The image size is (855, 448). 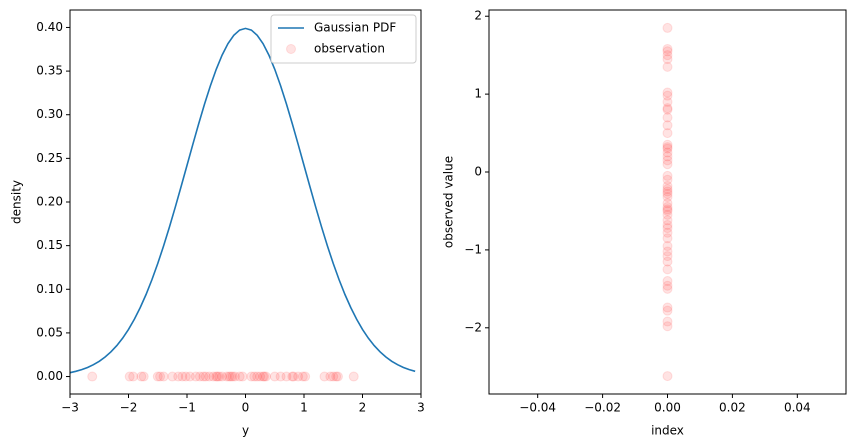 What do you see at coordinates (797, 408) in the screenshot?
I see `x-tick-label: 0.04` at bounding box center [797, 408].